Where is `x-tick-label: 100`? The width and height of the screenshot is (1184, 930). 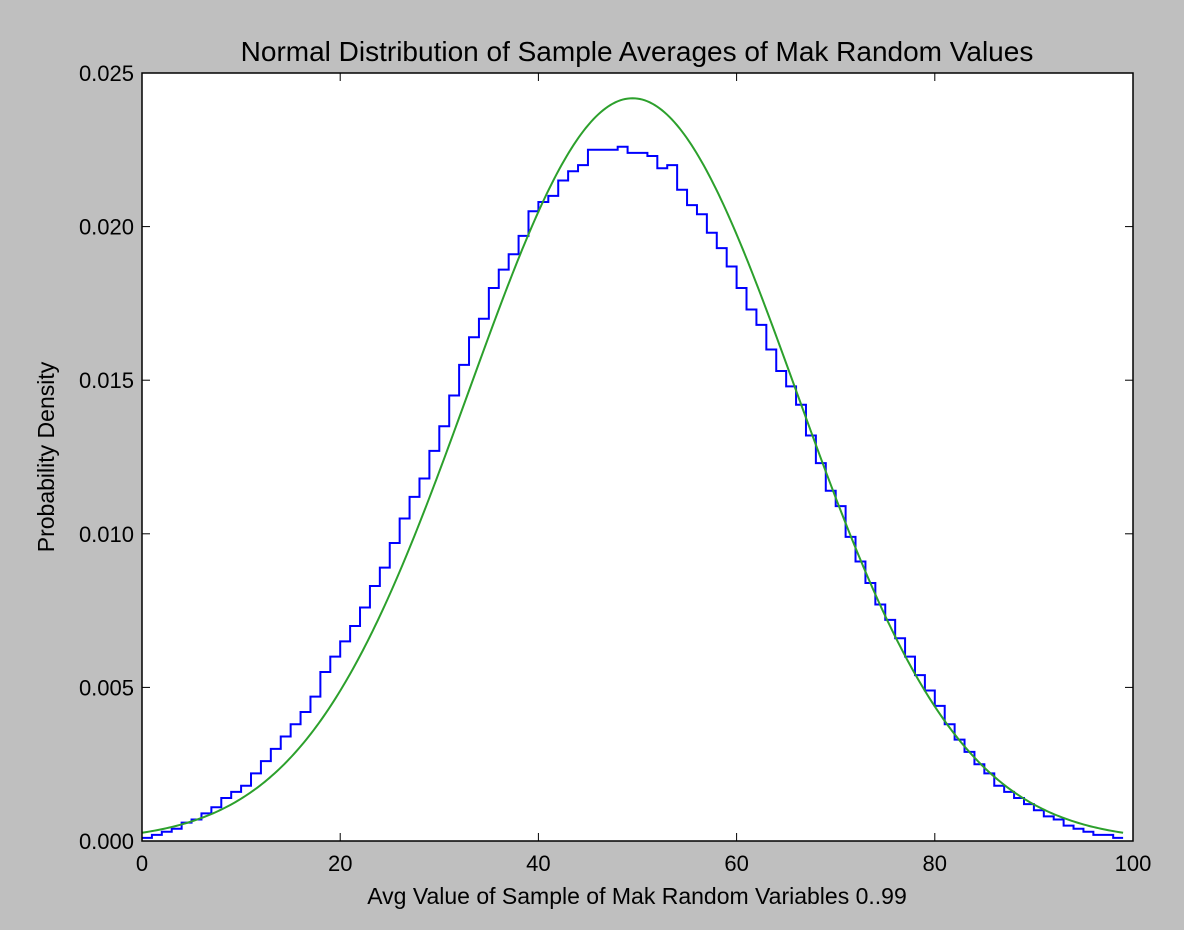 x-tick-label: 100 is located at coordinates (1133, 863).